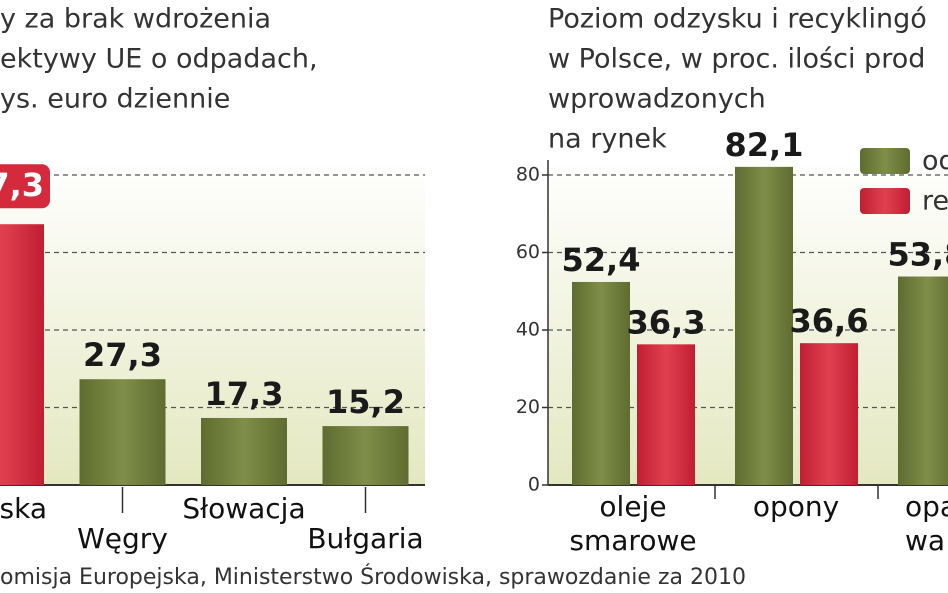 Image resolution: width=948 pixels, height=593 pixels. I want to click on legend-label: odzysk, so click(935, 161).